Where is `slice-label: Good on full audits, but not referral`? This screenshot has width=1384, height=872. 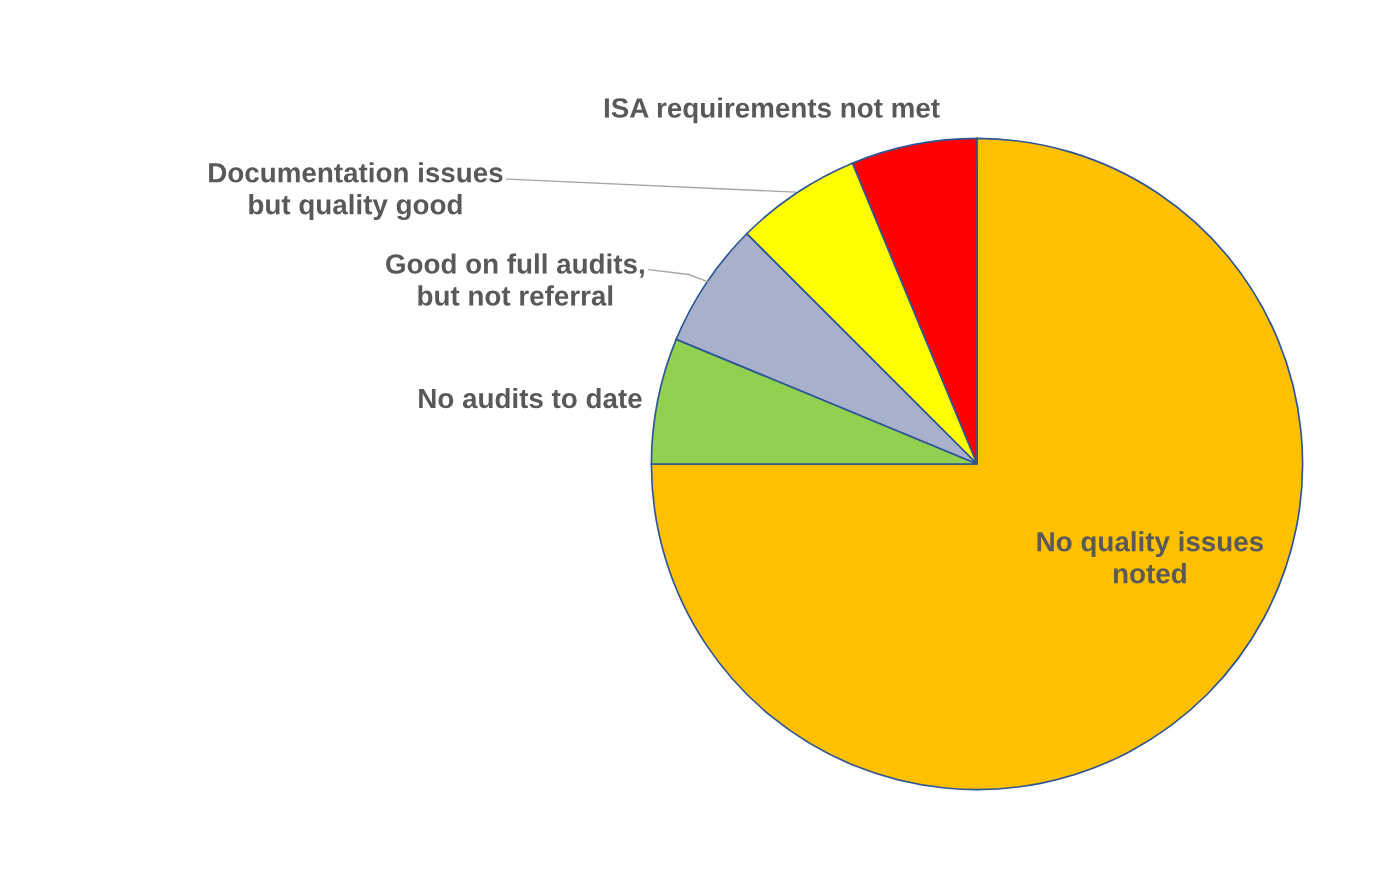
slice-label: Good on full audits, but not referral is located at coordinates (515, 279).